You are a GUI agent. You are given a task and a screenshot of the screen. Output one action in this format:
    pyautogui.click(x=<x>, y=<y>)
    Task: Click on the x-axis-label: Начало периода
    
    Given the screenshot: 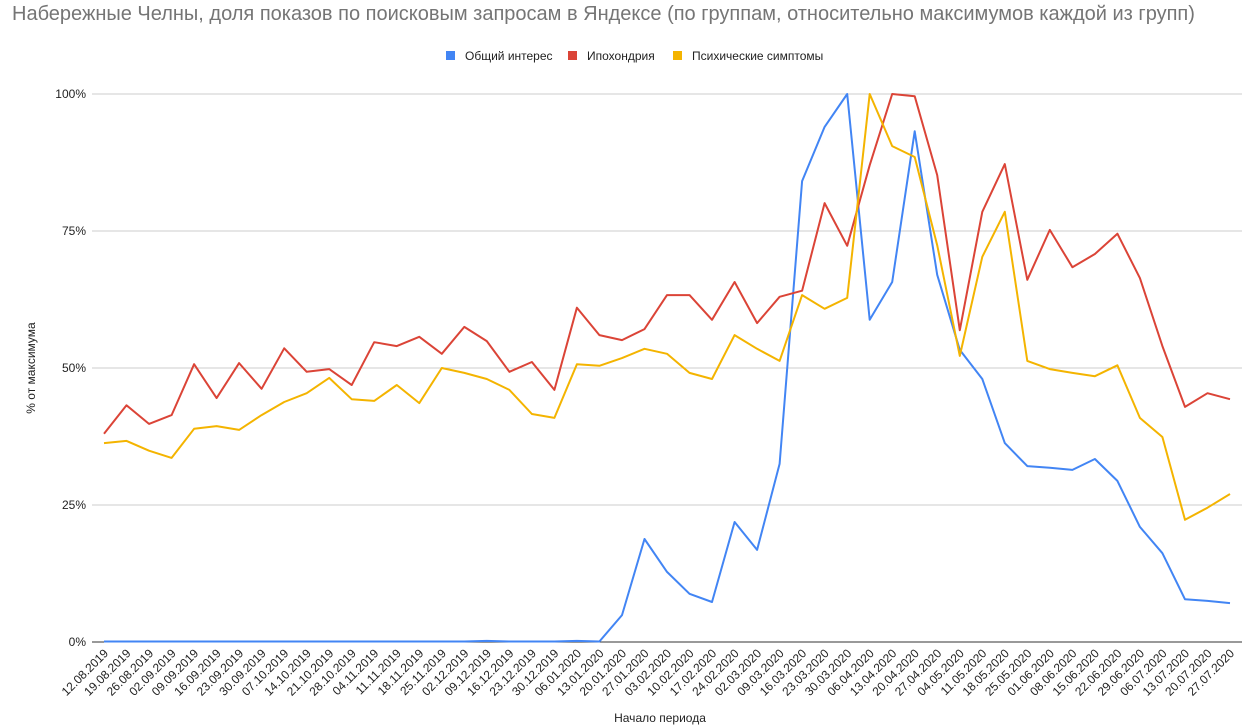 What is the action you would take?
    pyautogui.click(x=660, y=718)
    